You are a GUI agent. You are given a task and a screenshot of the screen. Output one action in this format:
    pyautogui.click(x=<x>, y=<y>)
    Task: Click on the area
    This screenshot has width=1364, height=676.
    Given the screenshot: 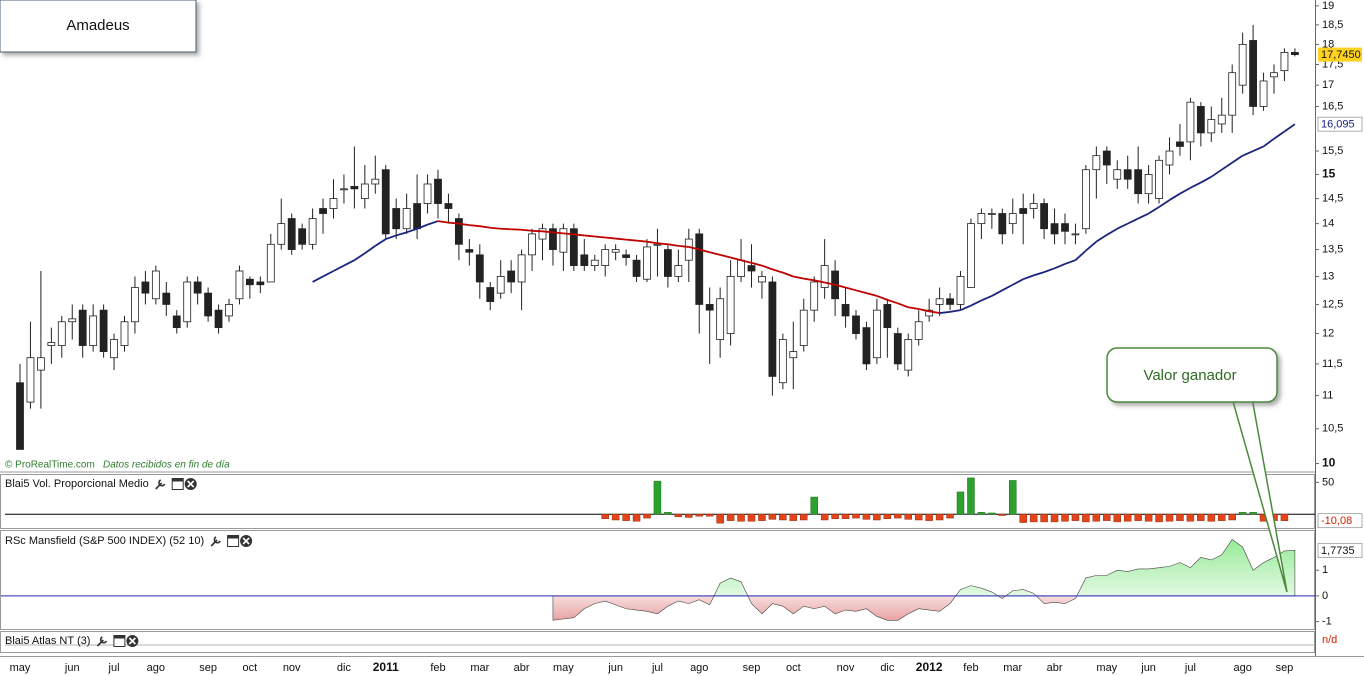 What is the action you would take?
    pyautogui.click(x=924, y=579)
    